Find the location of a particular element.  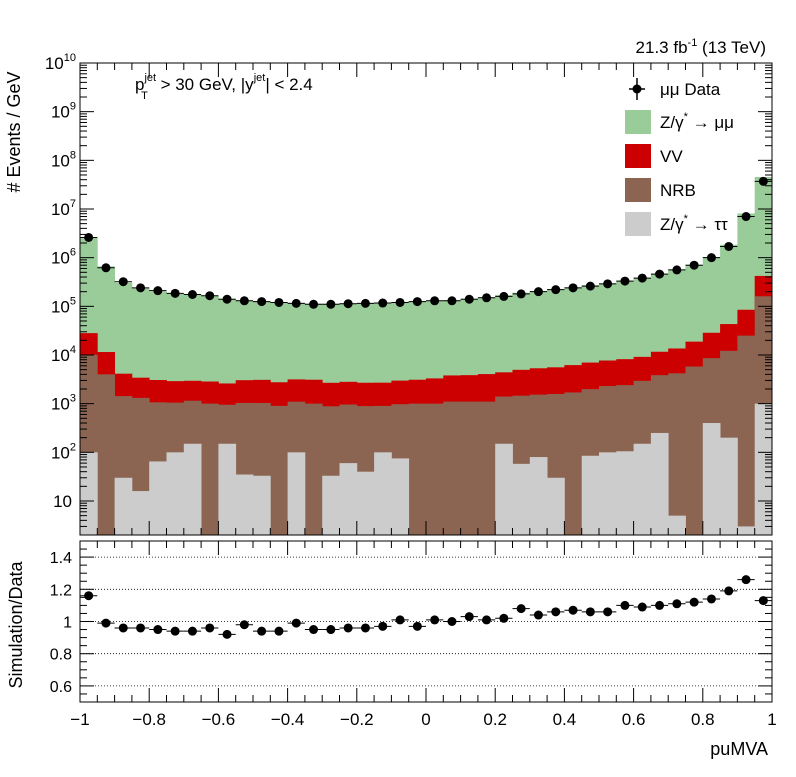

y-tick-label: 10⁹ is located at coordinates (63, 111).